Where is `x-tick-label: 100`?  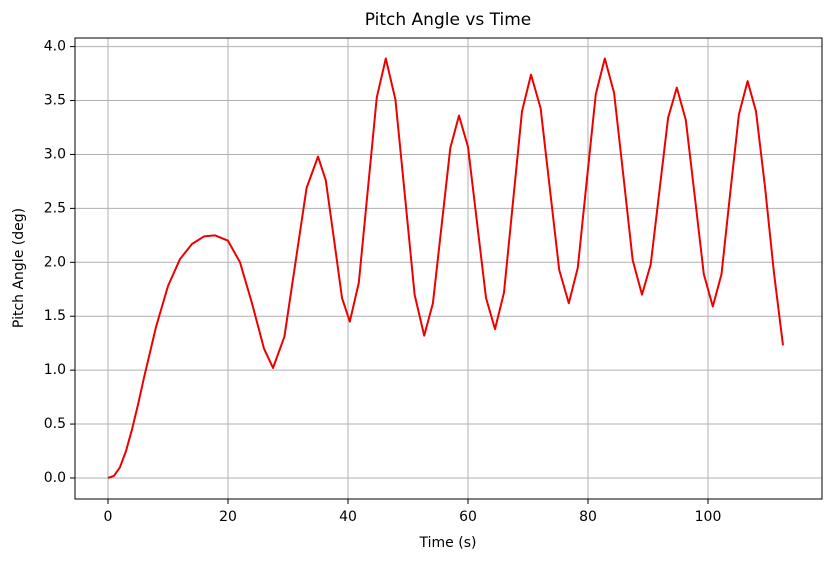
x-tick-label: 100 is located at coordinates (708, 517).